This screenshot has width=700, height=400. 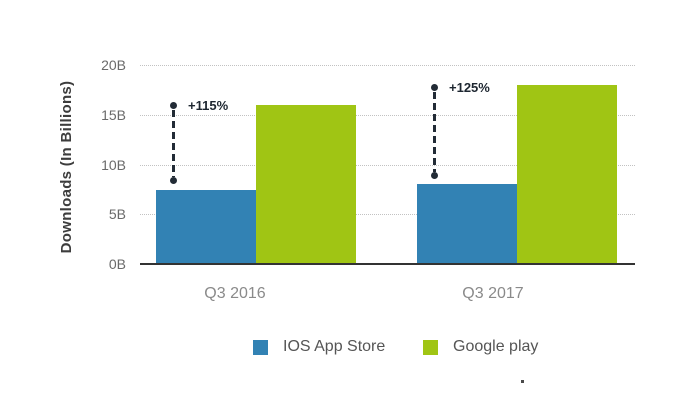 What do you see at coordinates (434, 132) in the screenshot?
I see `growth-line-q3-2017` at bounding box center [434, 132].